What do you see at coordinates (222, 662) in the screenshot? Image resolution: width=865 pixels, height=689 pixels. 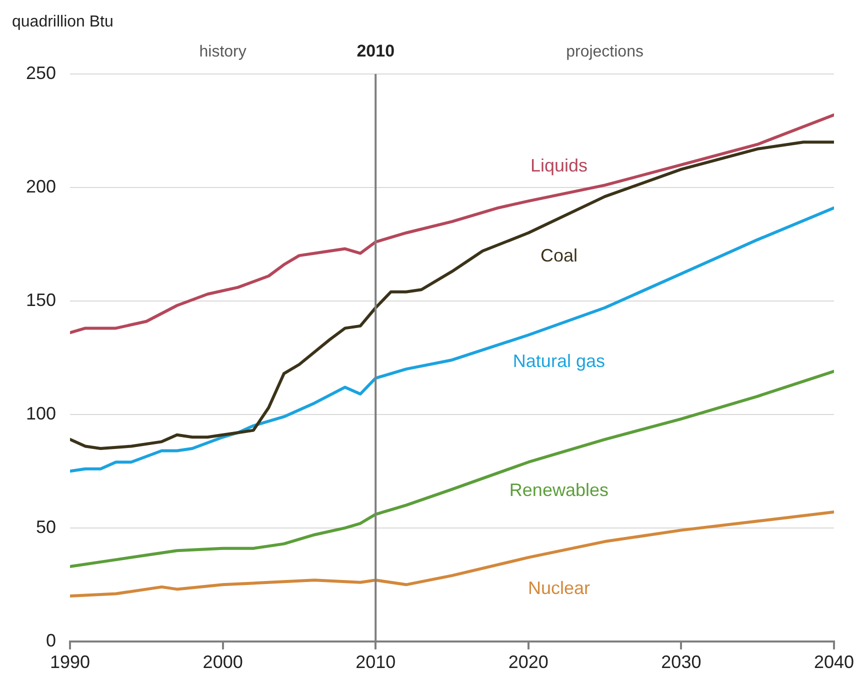 I see `x-tick-label: 2000` at bounding box center [222, 662].